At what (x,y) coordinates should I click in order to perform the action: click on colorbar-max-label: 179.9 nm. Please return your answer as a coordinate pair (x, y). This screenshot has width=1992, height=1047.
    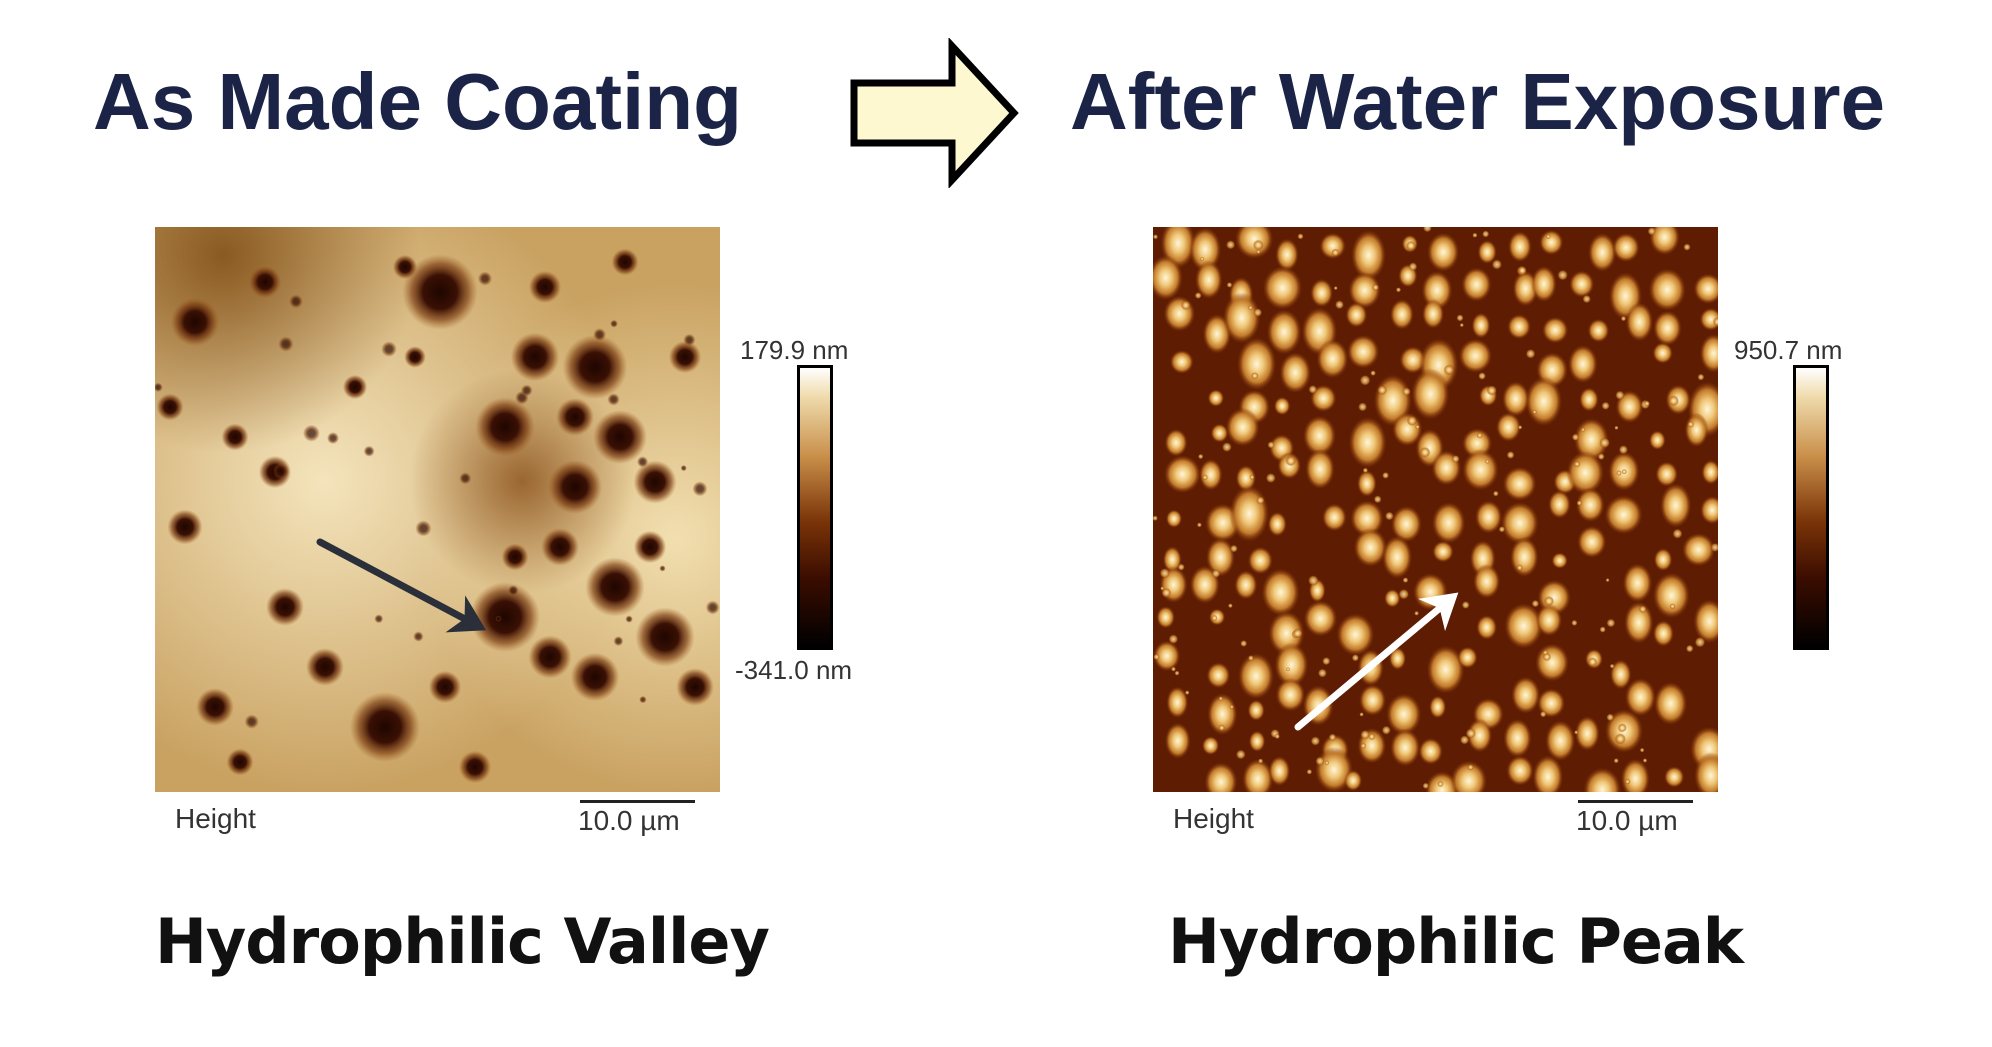
    Looking at the image, I should click on (794, 350).